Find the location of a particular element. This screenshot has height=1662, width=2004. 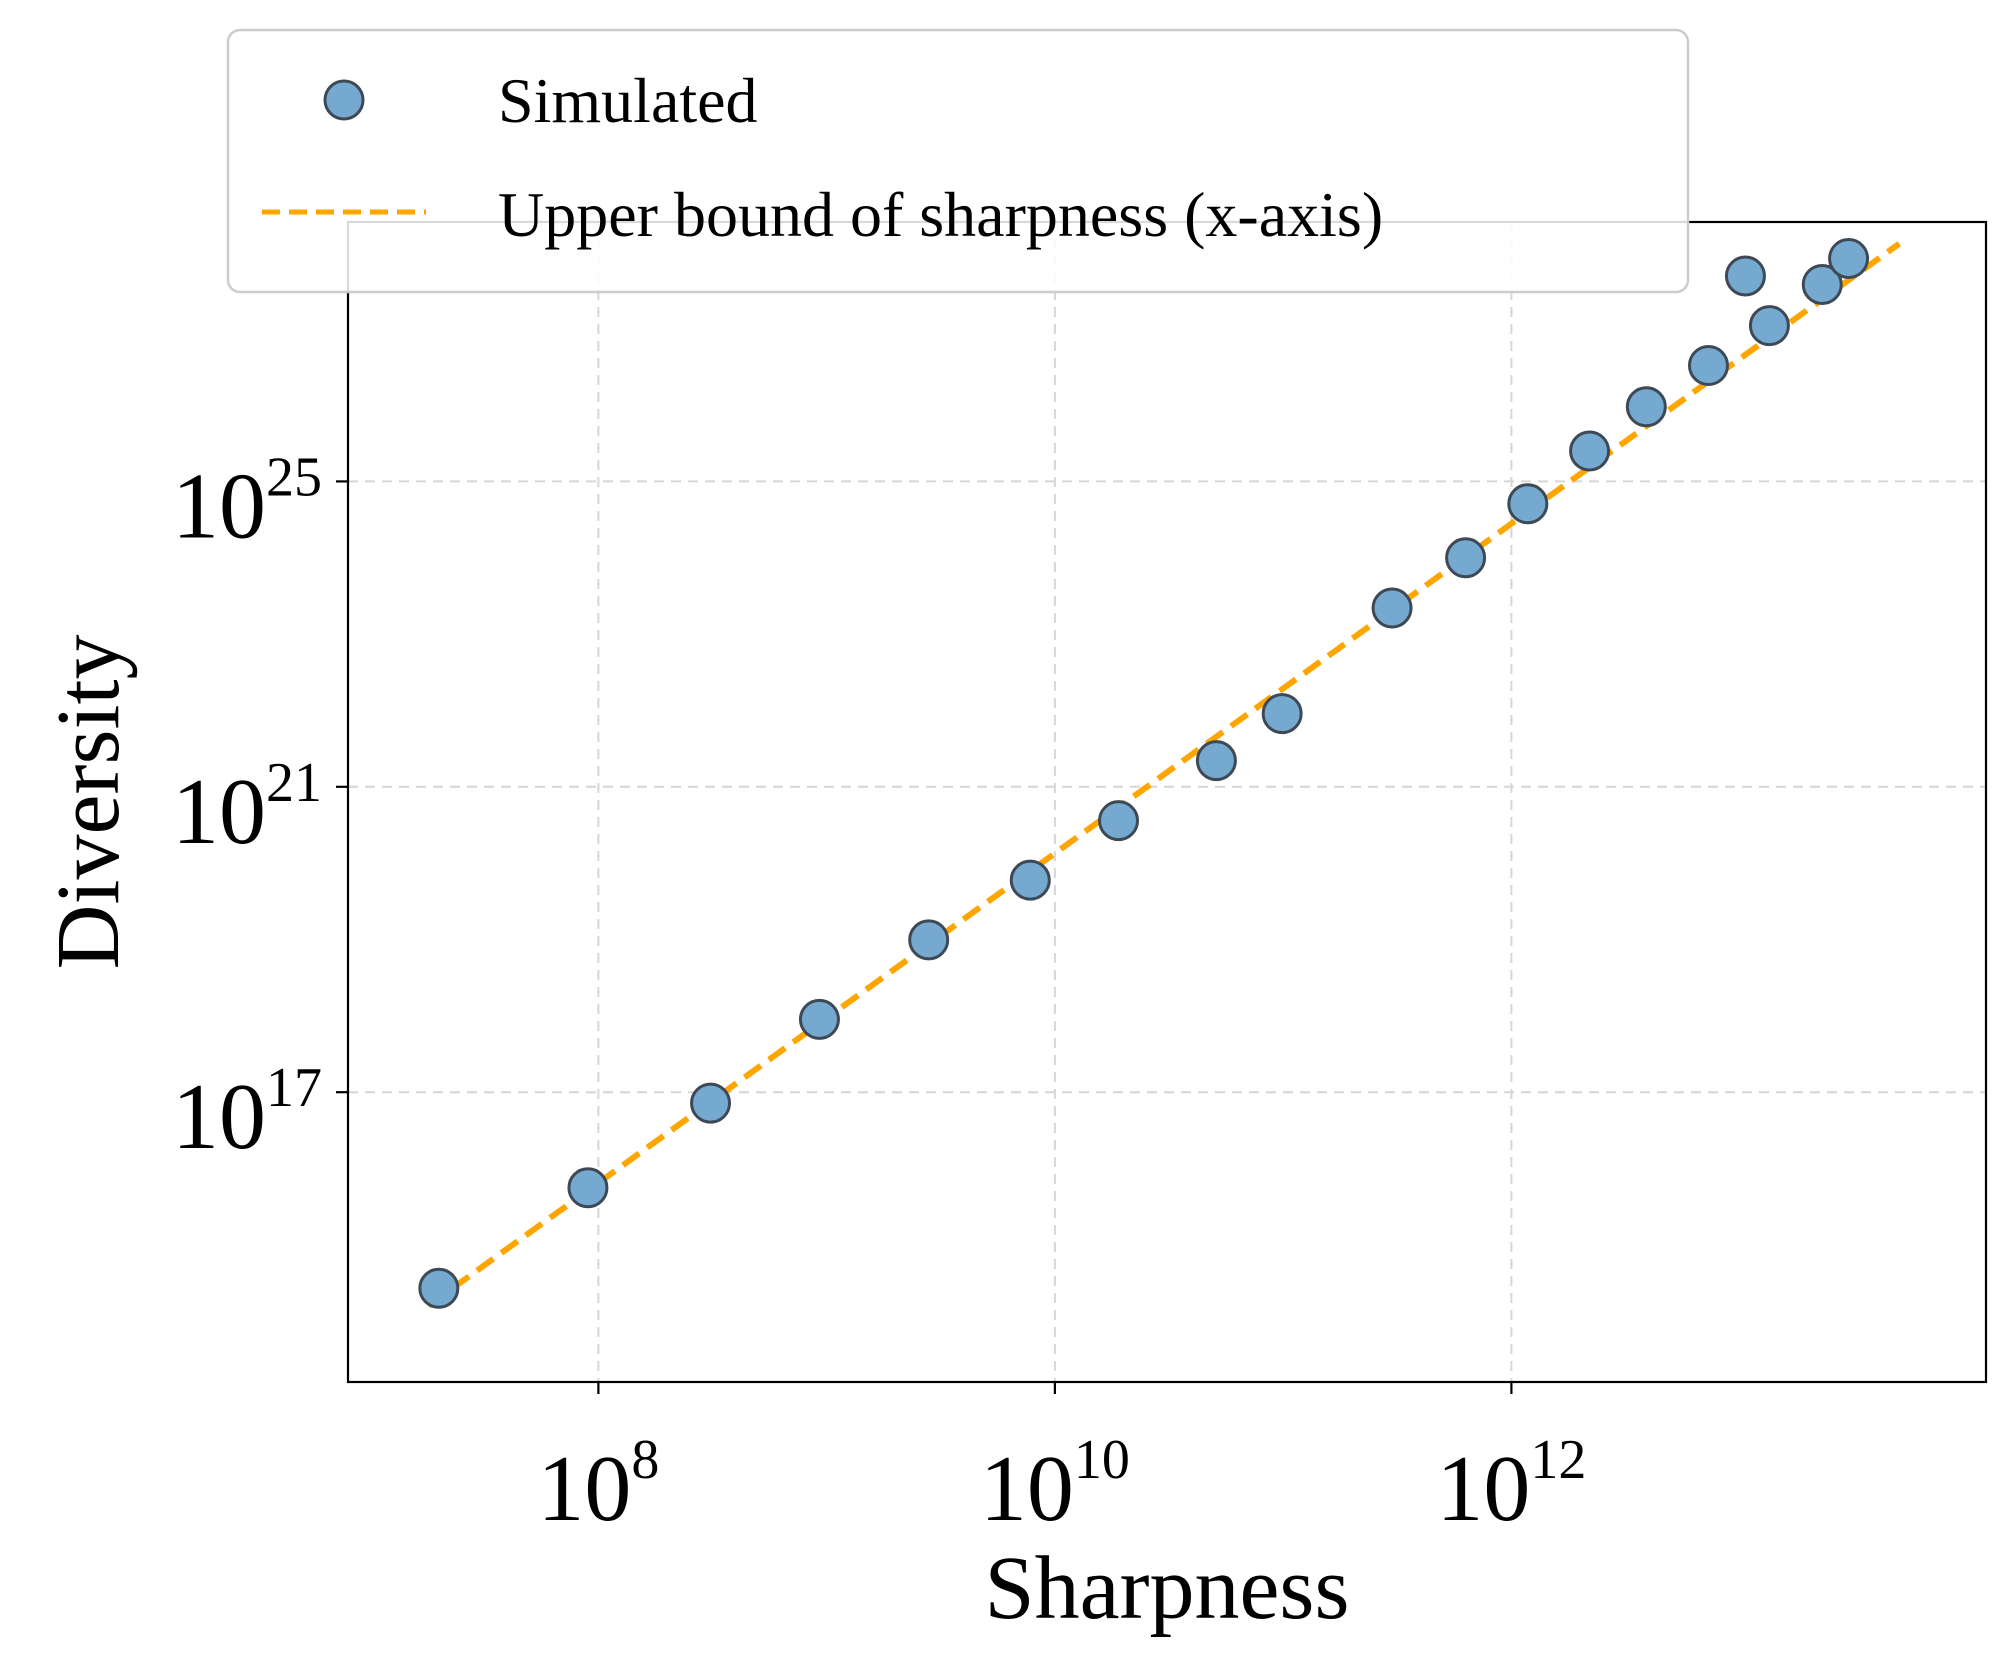

x-axis-label: Sharpness is located at coordinates (1167, 1588).